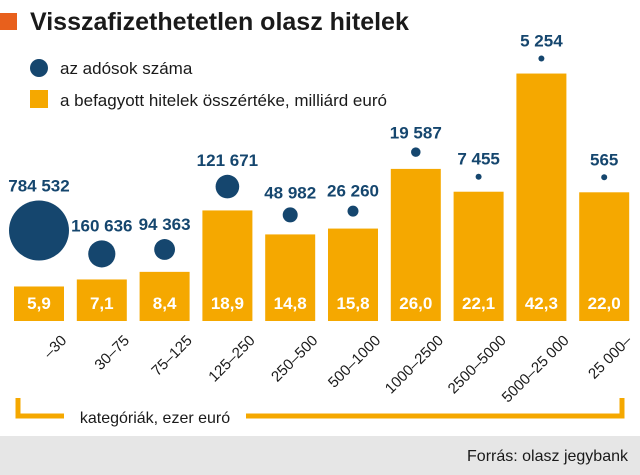 The height and width of the screenshot is (475, 640). What do you see at coordinates (165, 224) in the screenshot?
I see `debtor-count-label: 94 363` at bounding box center [165, 224].